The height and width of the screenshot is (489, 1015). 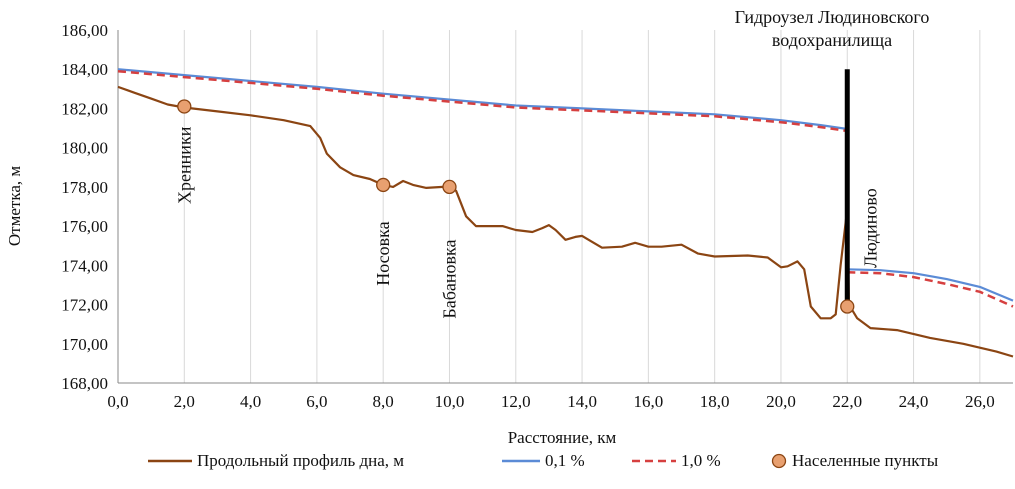 I want to click on x-tick-label-4: 8,0, so click(x=383, y=401).